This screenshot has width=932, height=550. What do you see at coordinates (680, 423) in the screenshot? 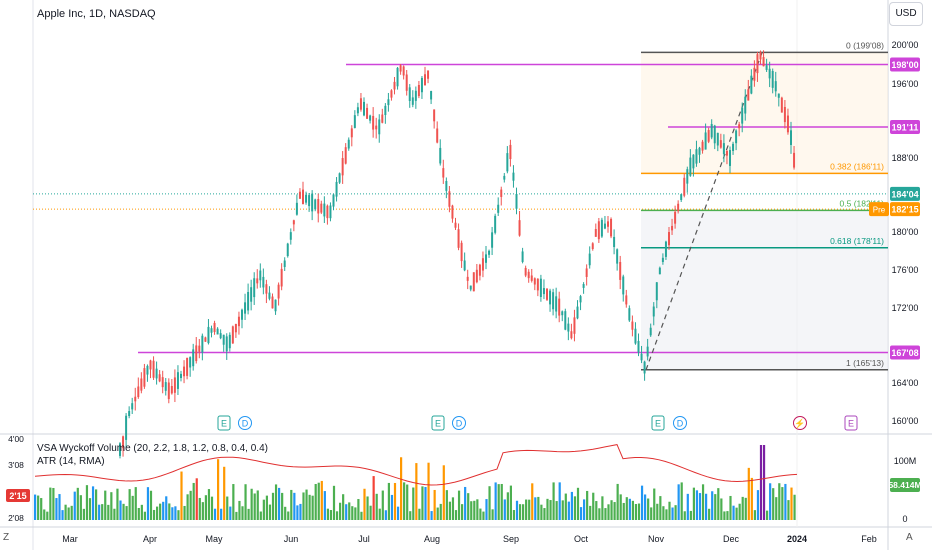
I see `dividend-icon` at bounding box center [680, 423].